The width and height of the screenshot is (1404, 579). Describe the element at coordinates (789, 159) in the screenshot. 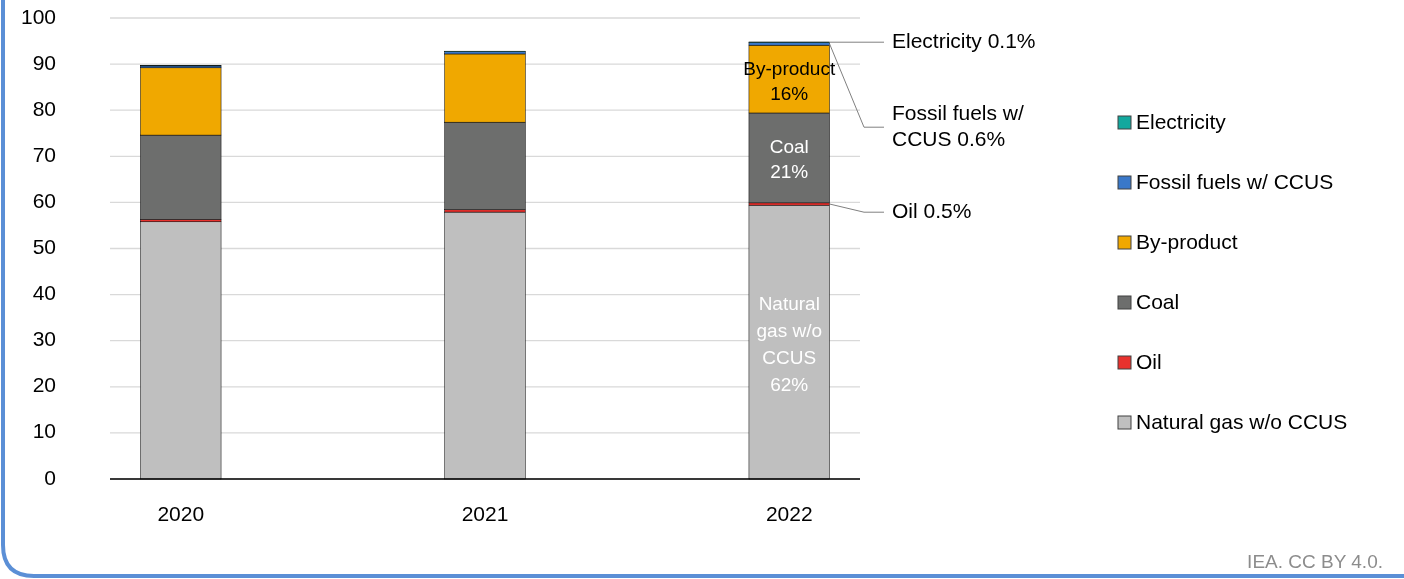

I see `data-label: Coal 21%` at that location.